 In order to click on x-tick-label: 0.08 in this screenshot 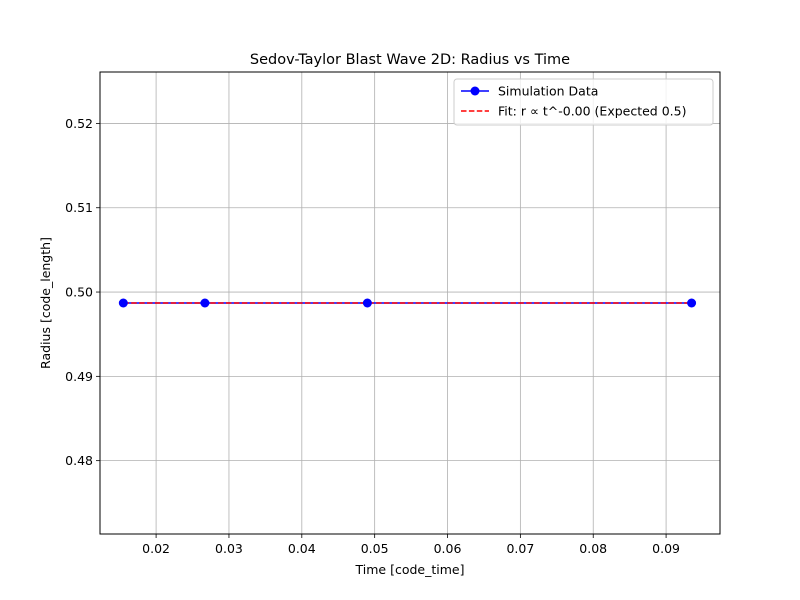, I will do `click(593, 548)`.